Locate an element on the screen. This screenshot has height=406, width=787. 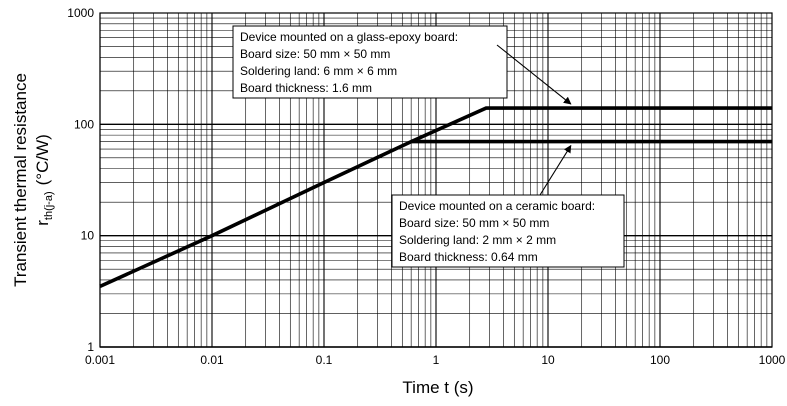
annotation-text: Soldering land: 6 mm × 6 mm is located at coordinates (318, 71).